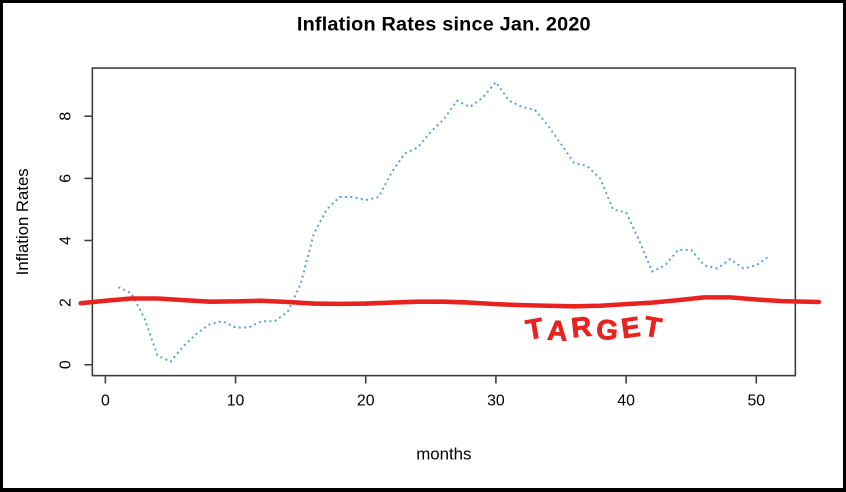 This screenshot has width=846, height=492. I want to click on x-tick-label: 50, so click(756, 400).